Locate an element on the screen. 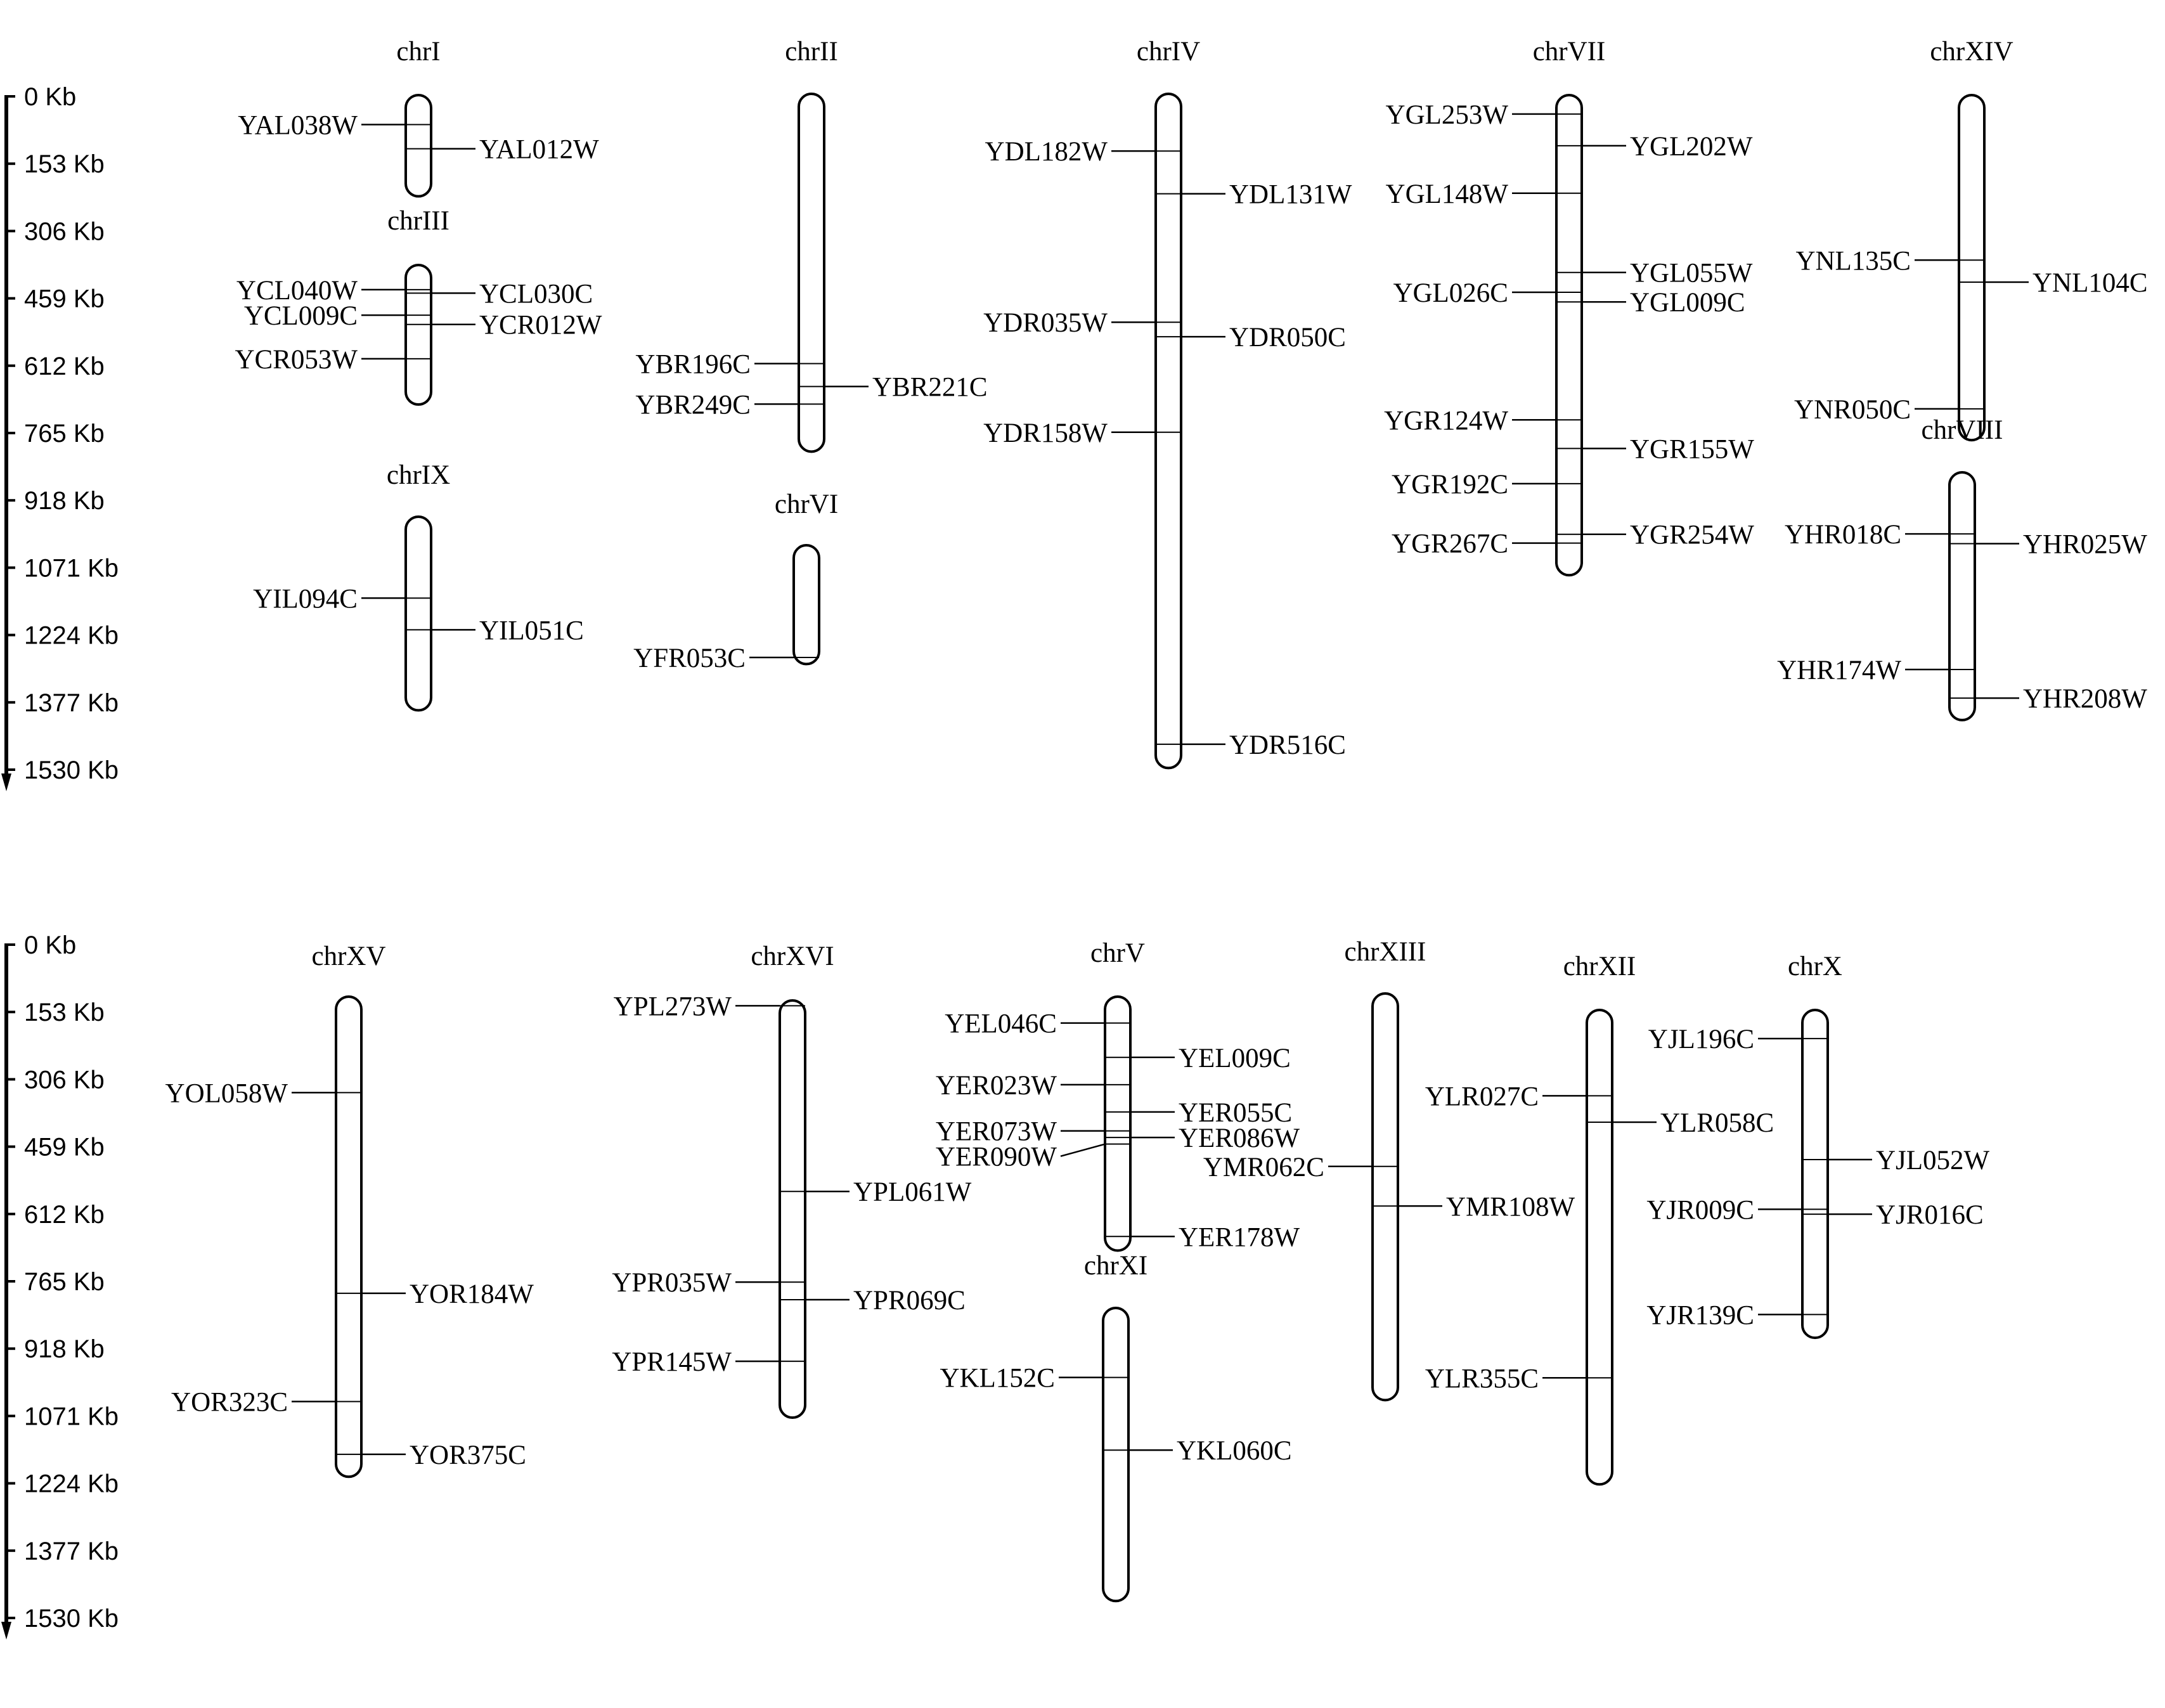 Image resolution: width=2165 pixels, height=1708 pixels. chromosome-title: chrXII is located at coordinates (1599, 966).